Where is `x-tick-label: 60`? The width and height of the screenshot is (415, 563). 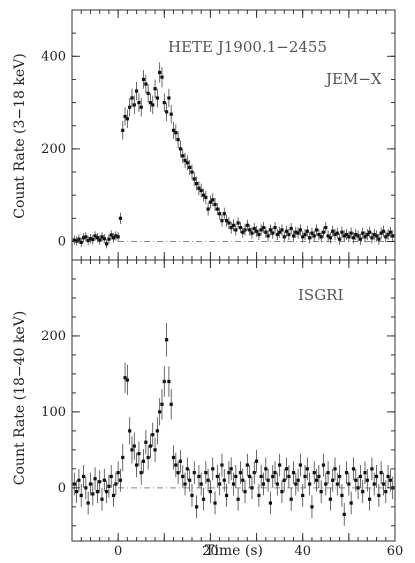 x-tick-label: 60 is located at coordinates (395, 551).